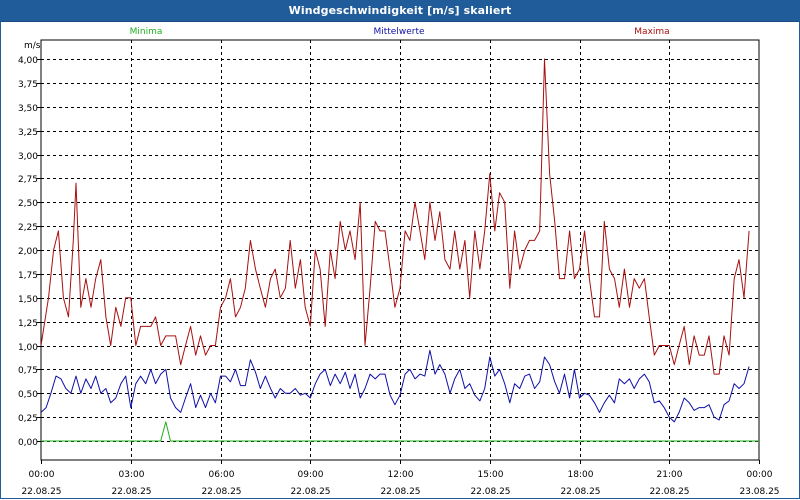 Image resolution: width=800 pixels, height=500 pixels. What do you see at coordinates (28, 371) in the screenshot?
I see `y-tick-label: 0,75` at bounding box center [28, 371].